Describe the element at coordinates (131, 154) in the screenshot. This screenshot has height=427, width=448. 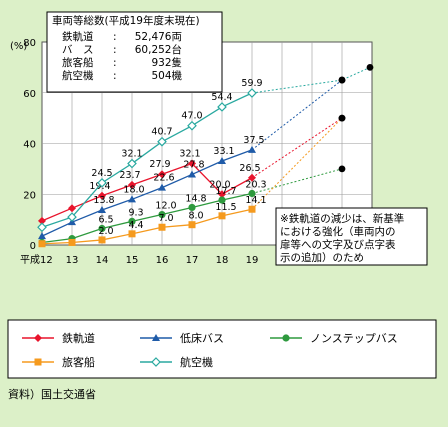
I see `aircraft-data-label: 32.1` at that location.